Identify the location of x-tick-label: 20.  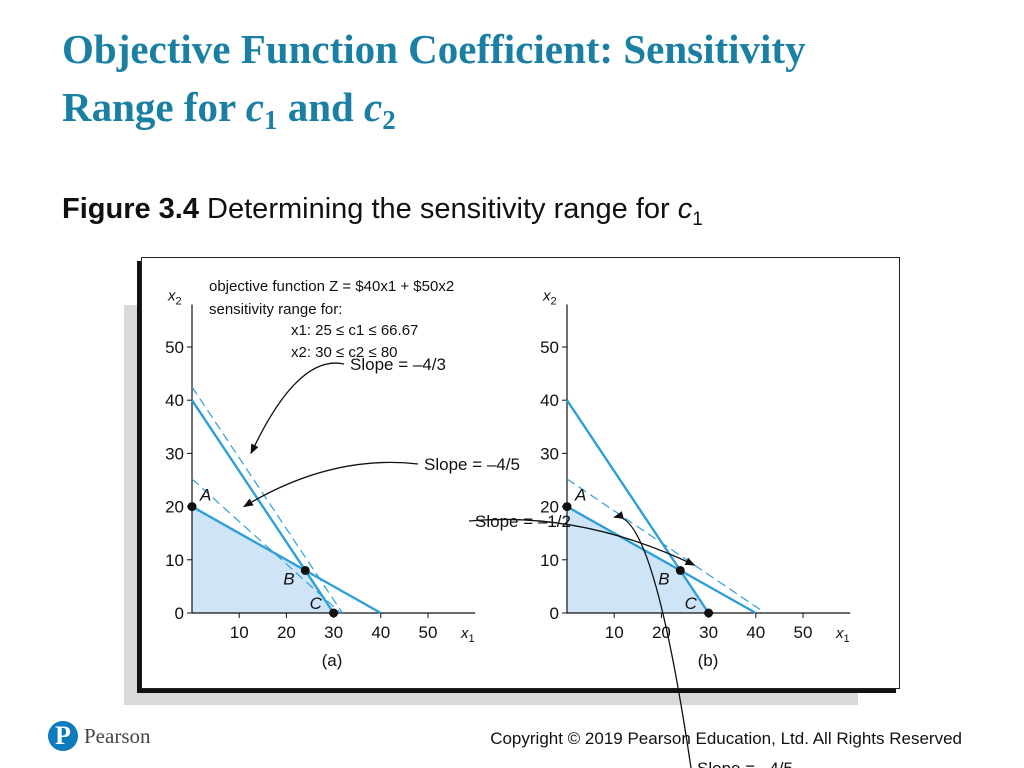
(286, 632).